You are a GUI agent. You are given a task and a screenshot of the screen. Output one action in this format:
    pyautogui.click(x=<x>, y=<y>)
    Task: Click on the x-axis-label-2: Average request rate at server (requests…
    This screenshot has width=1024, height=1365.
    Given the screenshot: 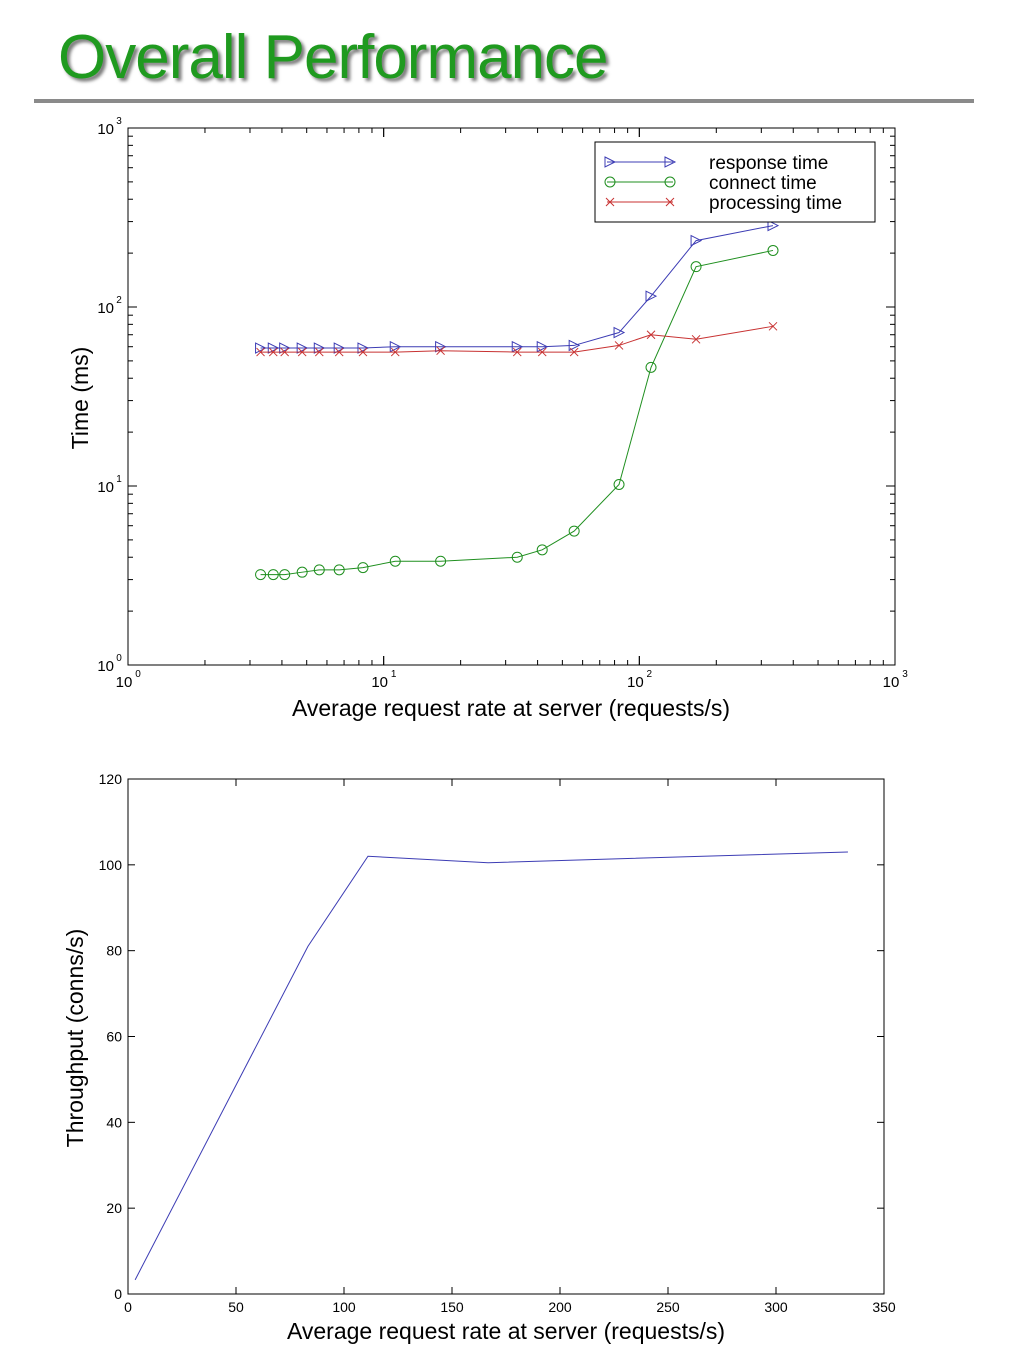 What is the action you would take?
    pyautogui.click(x=506, y=1331)
    